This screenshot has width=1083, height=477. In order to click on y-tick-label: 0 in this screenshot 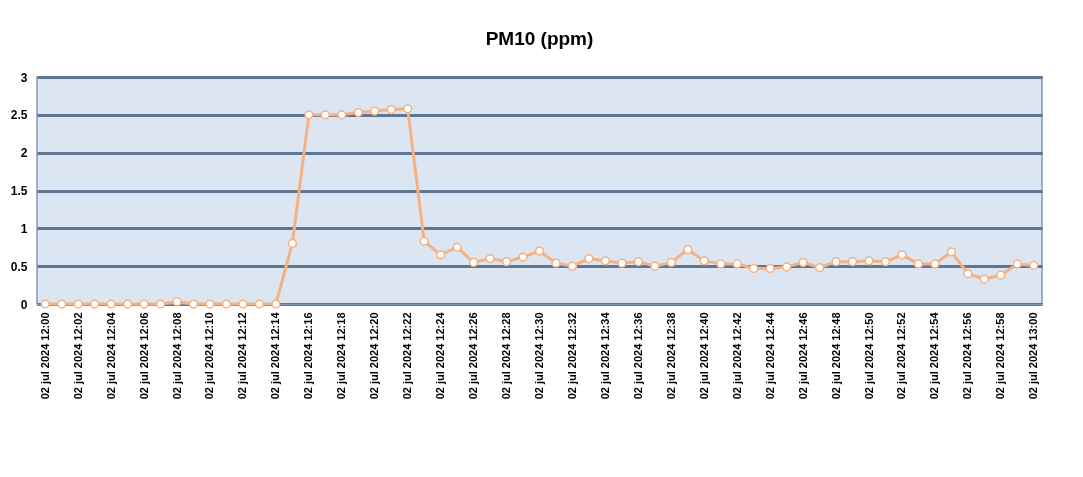, I will do `click(24, 304)`.